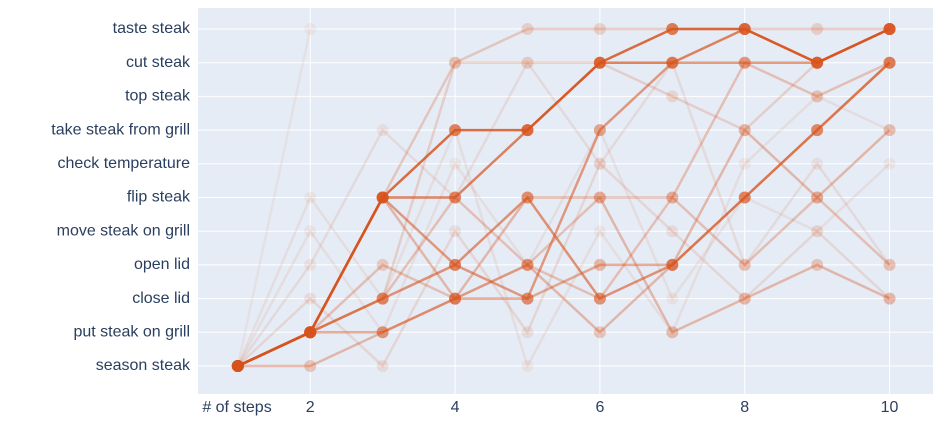  What do you see at coordinates (159, 197) in the screenshot?
I see `y-tick-label: flip steak` at bounding box center [159, 197].